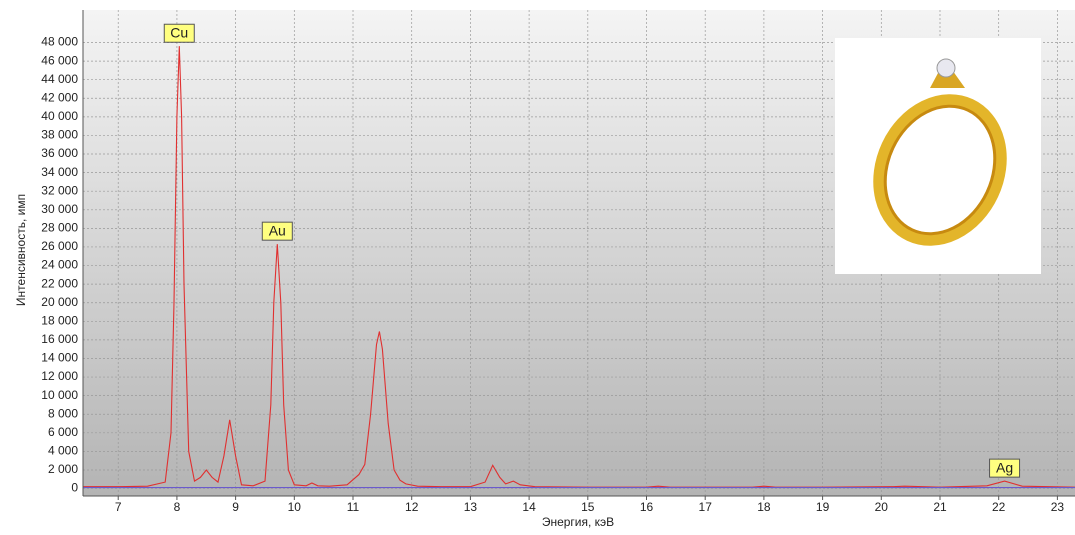 Image resolution: width=1075 pixels, height=535 pixels. Describe the element at coordinates (764, 507) in the screenshot. I see `x-tick-label: 18` at that location.